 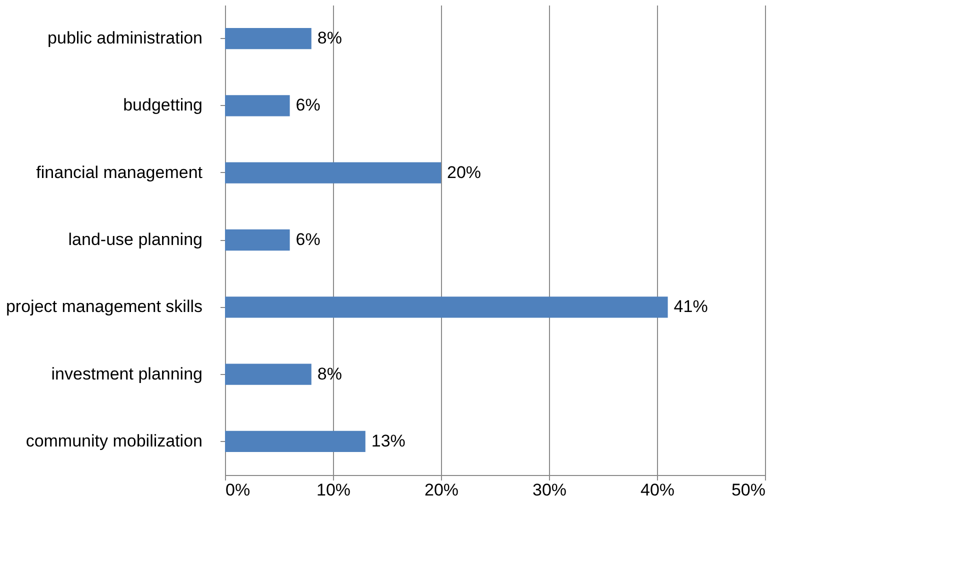 What do you see at coordinates (691, 306) in the screenshot?
I see `data-label: 41%` at bounding box center [691, 306].